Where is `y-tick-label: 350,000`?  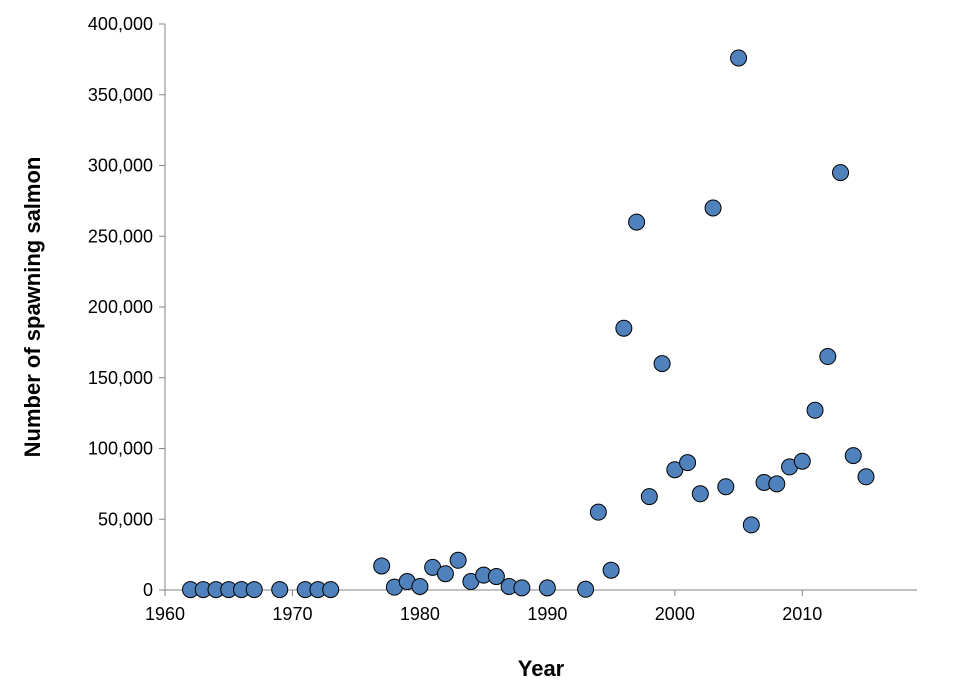
y-tick-label: 350,000 is located at coordinates (120, 95).